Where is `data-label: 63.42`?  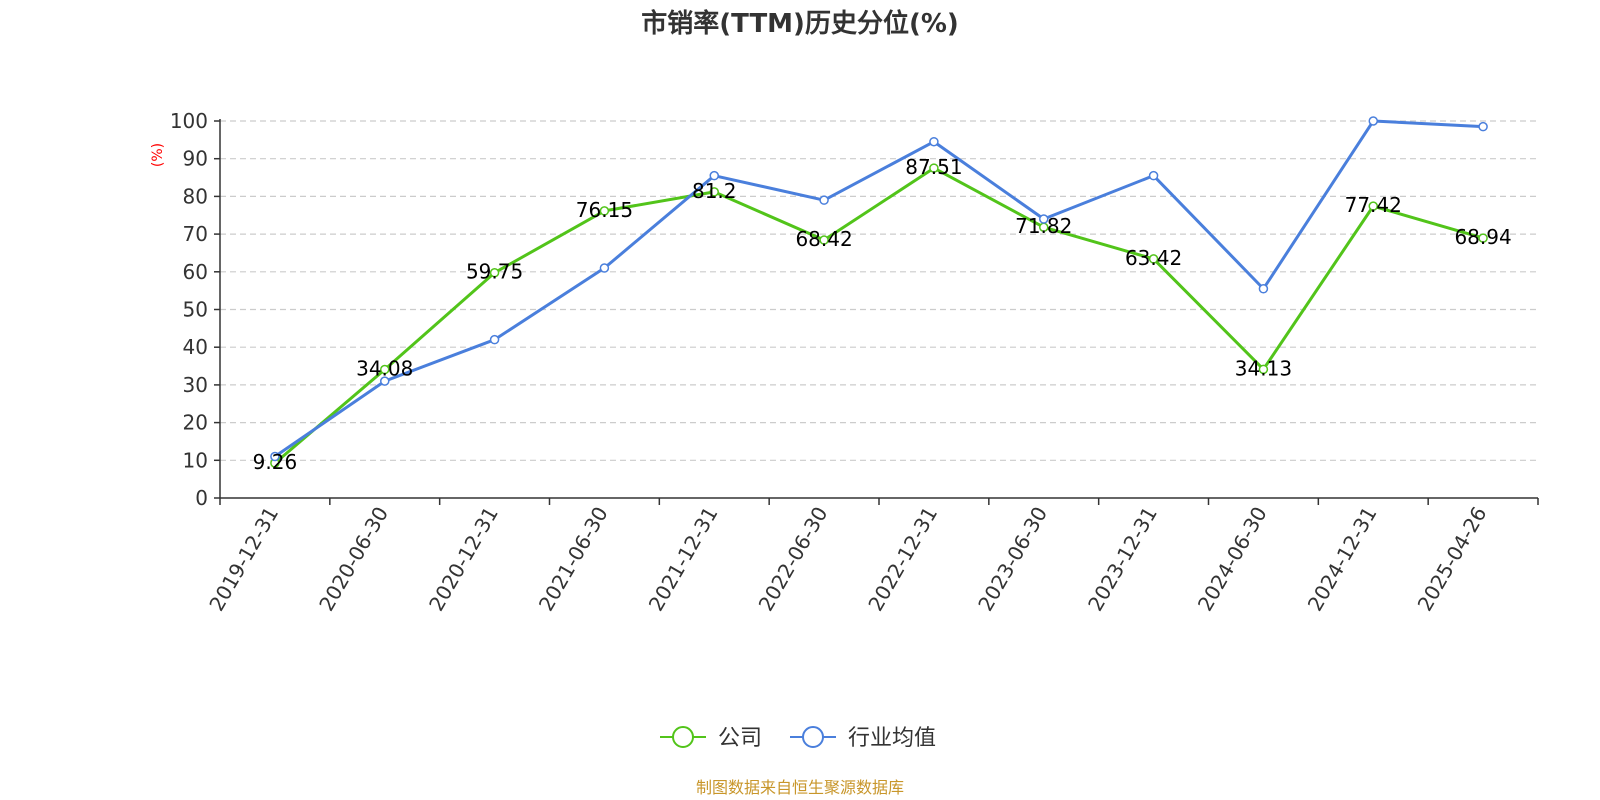 data-label: 63.42 is located at coordinates (1153, 258).